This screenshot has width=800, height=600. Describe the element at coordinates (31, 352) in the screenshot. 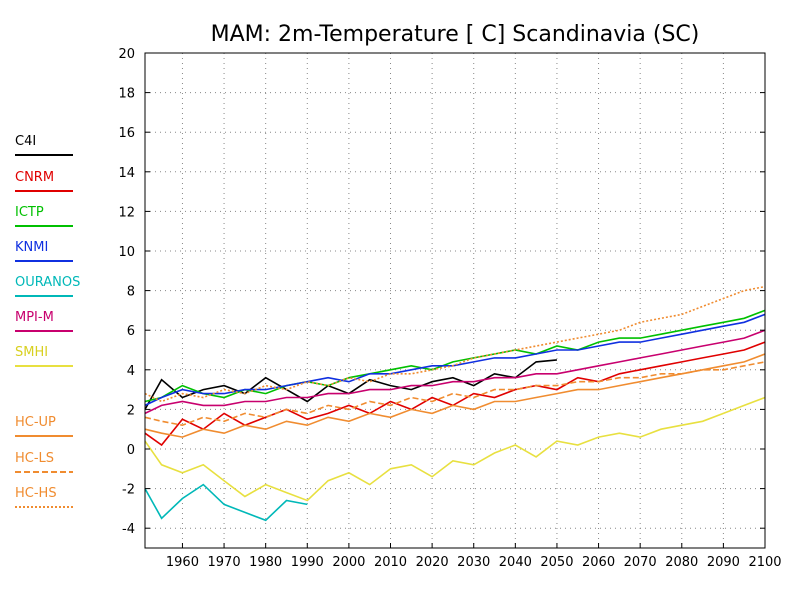

I see `legend-label: SMHI` at that location.